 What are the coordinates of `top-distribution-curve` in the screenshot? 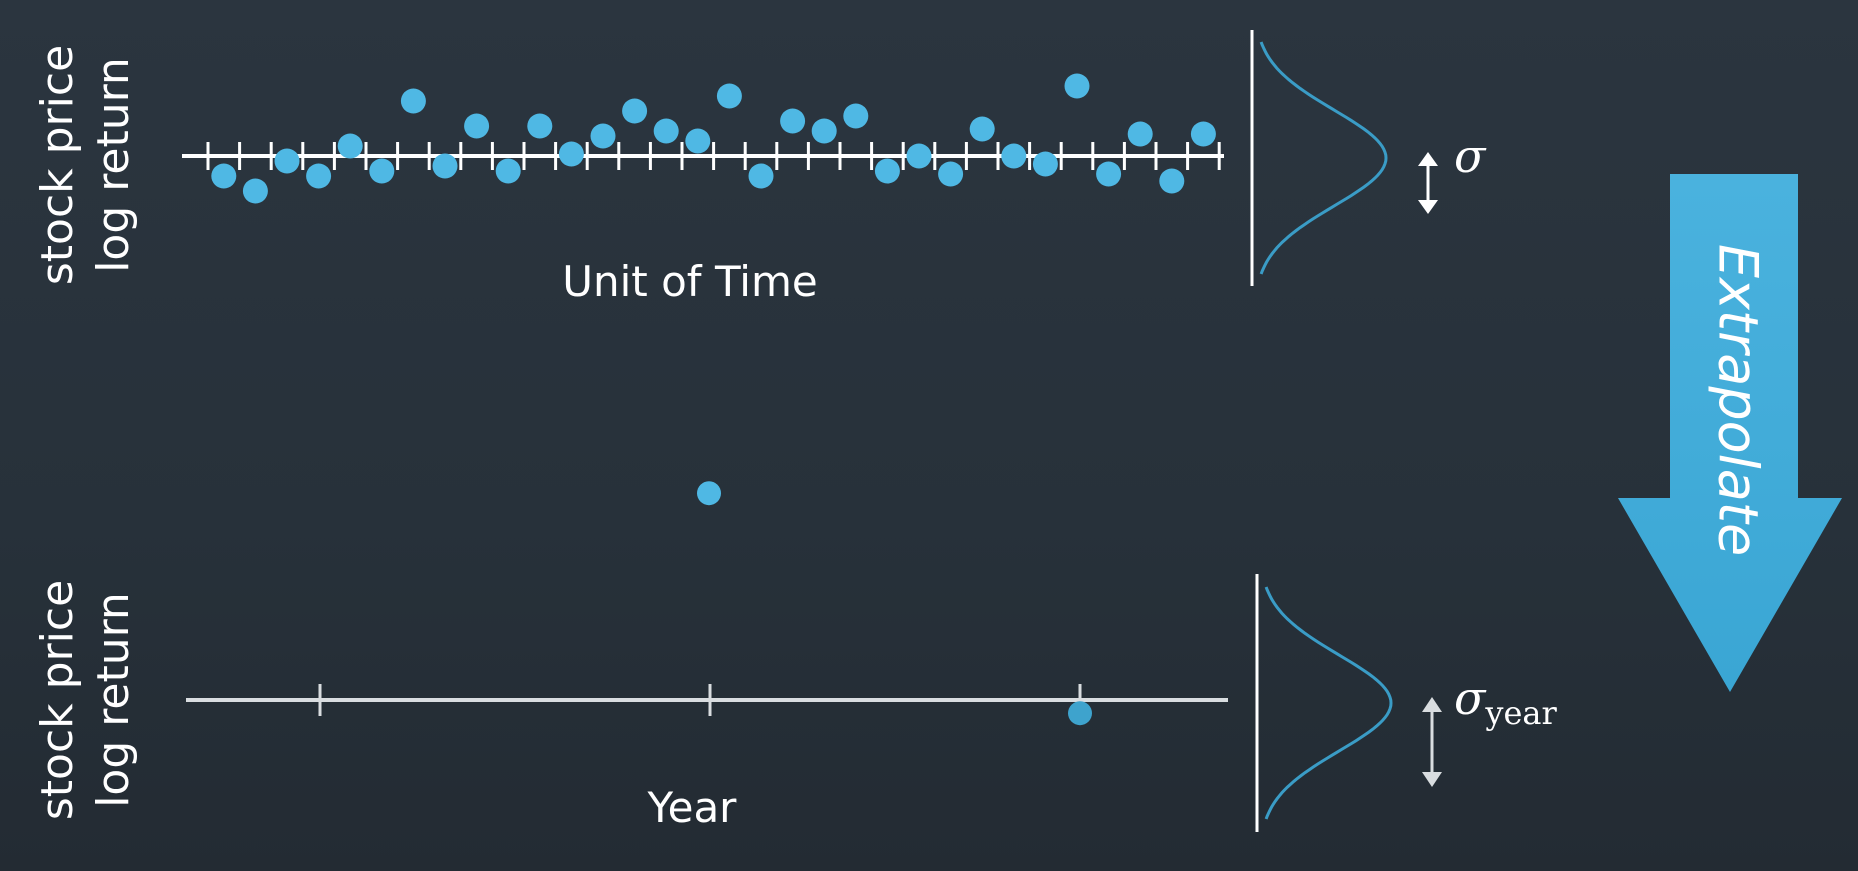 It's located at (1323, 158).